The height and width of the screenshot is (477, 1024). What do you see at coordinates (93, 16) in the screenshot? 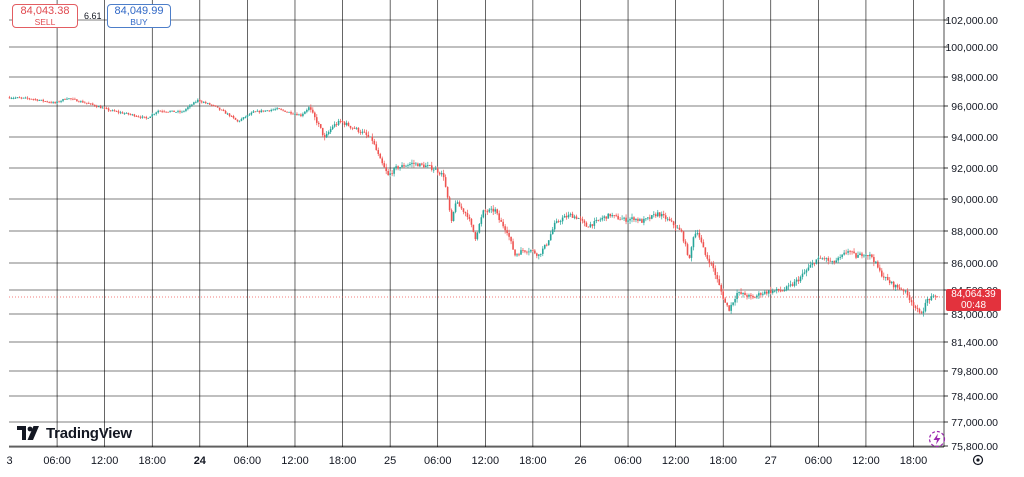
I see `spread-value: 6.61` at bounding box center [93, 16].